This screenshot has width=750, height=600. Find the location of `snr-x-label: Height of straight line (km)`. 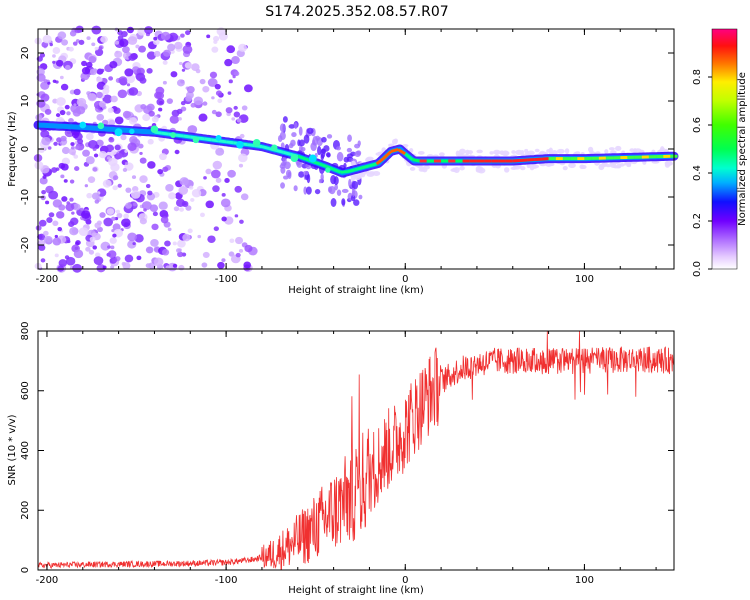

snr-x-label: Height of straight line (km) is located at coordinates (356, 590).